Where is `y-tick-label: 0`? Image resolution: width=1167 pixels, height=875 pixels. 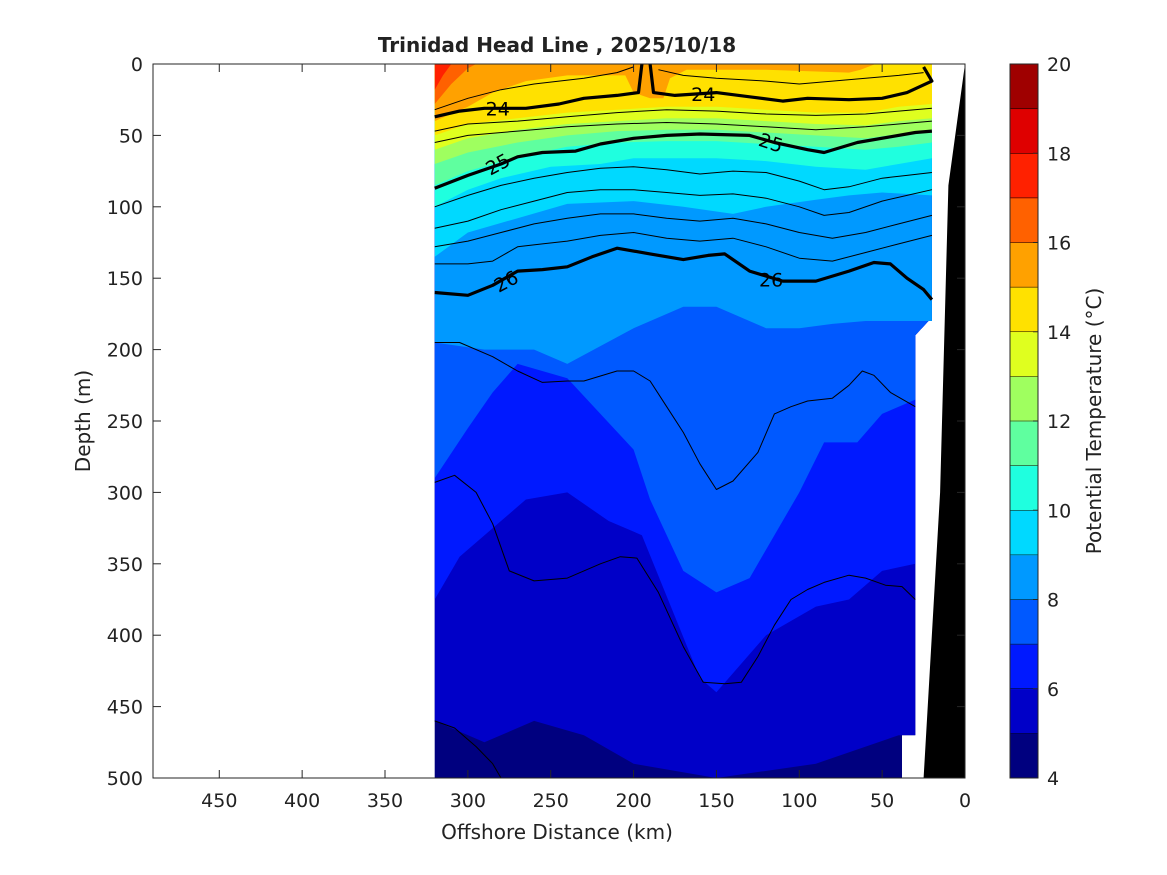 y-tick-label: 0 is located at coordinates (137, 65).